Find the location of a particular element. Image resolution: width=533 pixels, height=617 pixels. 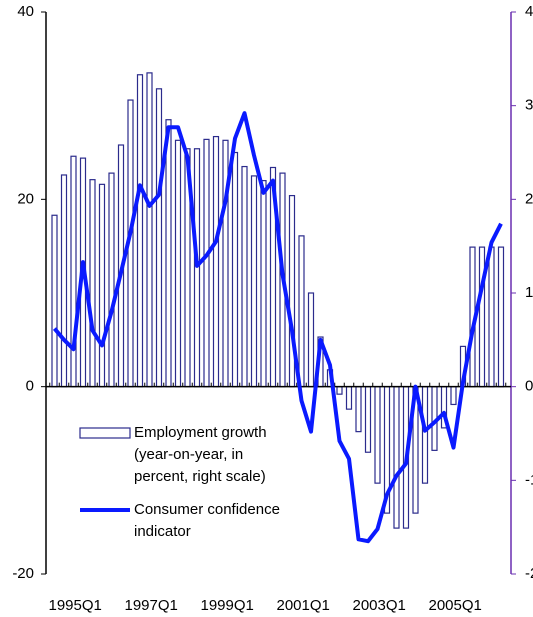

y-tick-label: 40 is located at coordinates (25, 11).